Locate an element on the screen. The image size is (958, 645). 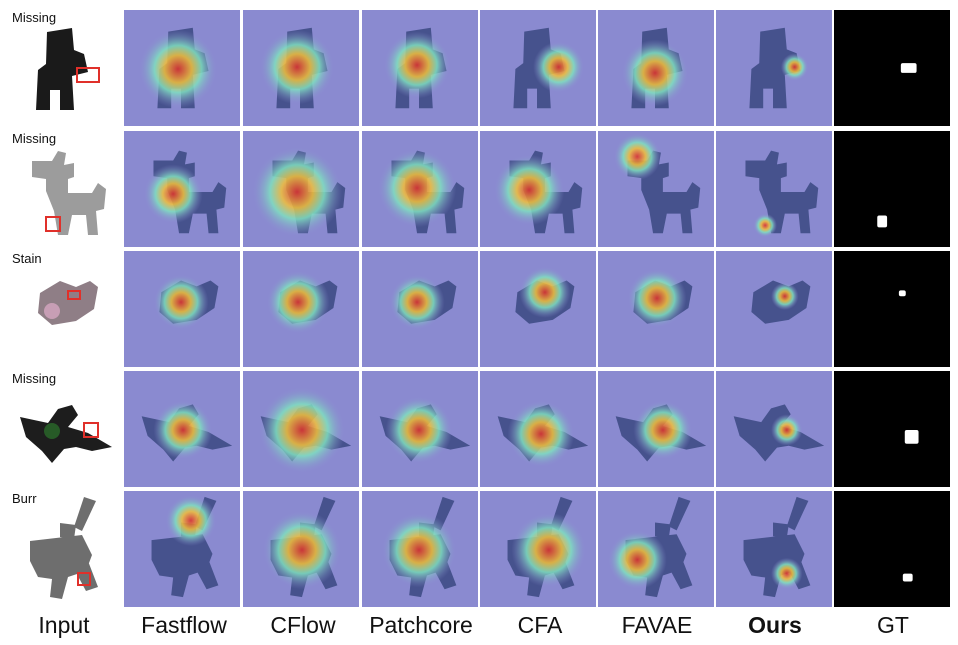
column-label-gt: GT is located at coordinates (893, 625).